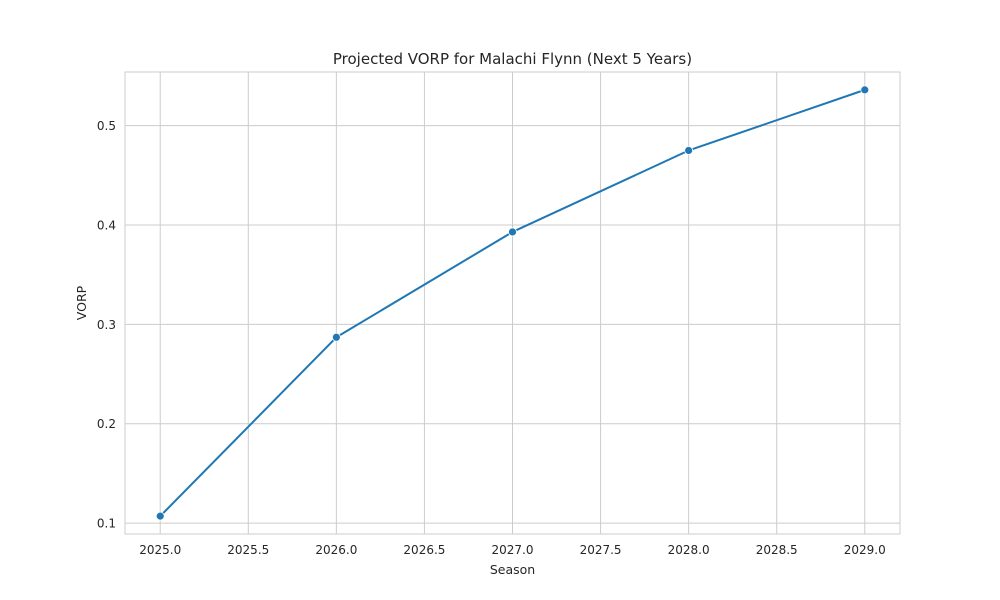 The width and height of the screenshot is (1000, 600). I want to click on y-tick-label: 0.3, so click(106, 325).